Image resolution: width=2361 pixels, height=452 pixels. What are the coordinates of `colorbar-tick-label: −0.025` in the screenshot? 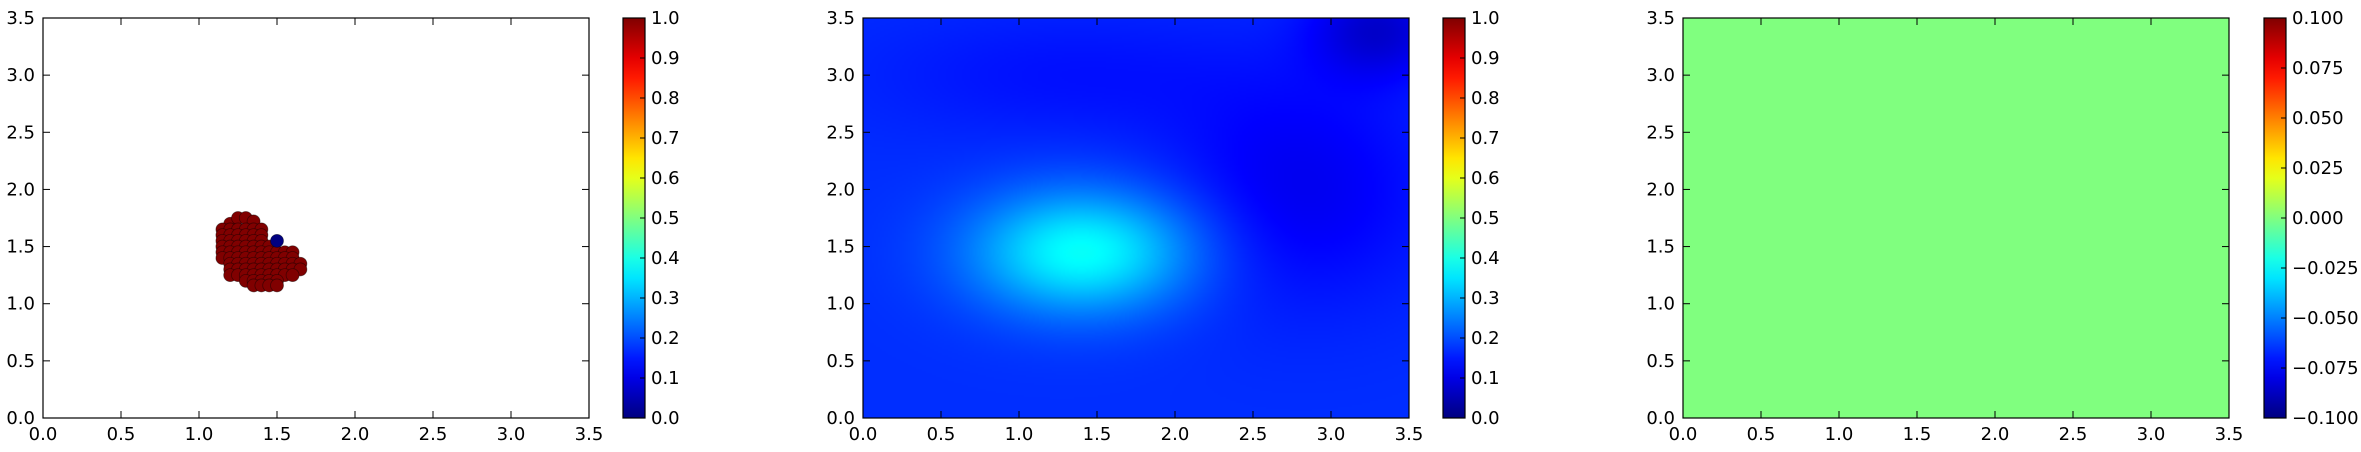 It's located at (2325, 268).